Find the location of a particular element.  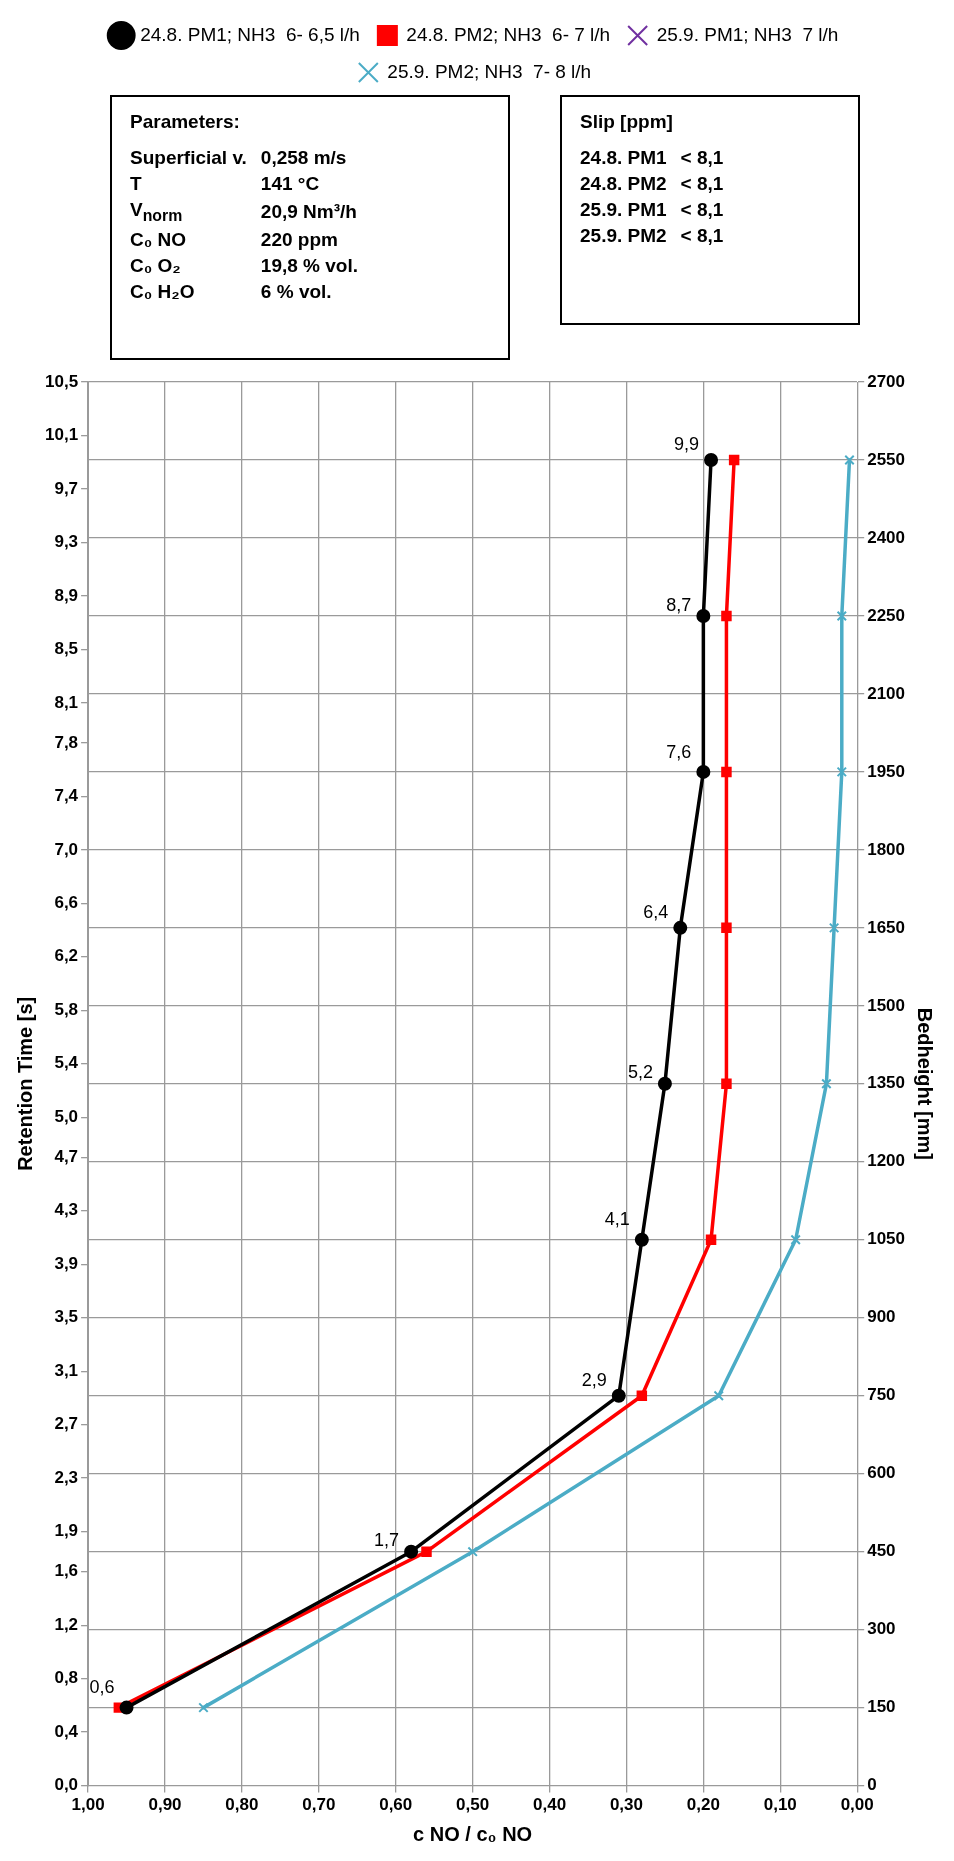

annotation: 7,6 is located at coordinates (679, 751).